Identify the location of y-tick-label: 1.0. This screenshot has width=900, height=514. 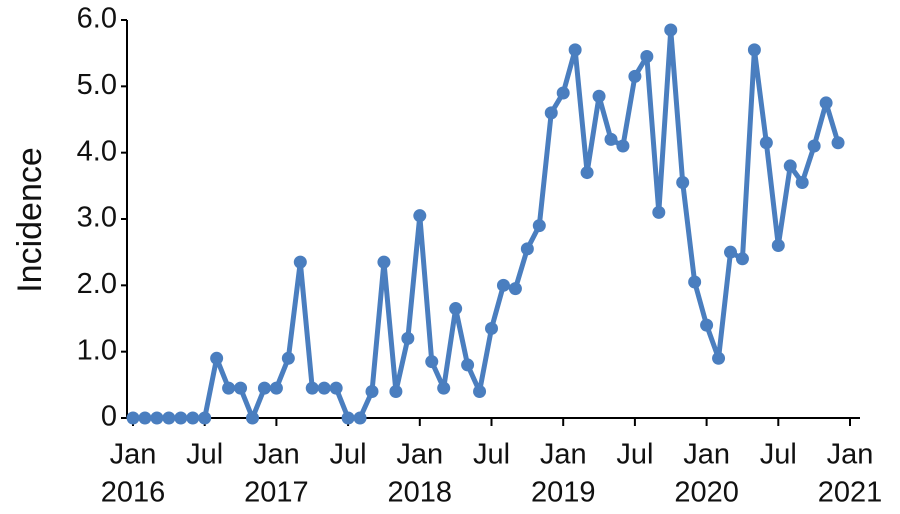
(97, 350).